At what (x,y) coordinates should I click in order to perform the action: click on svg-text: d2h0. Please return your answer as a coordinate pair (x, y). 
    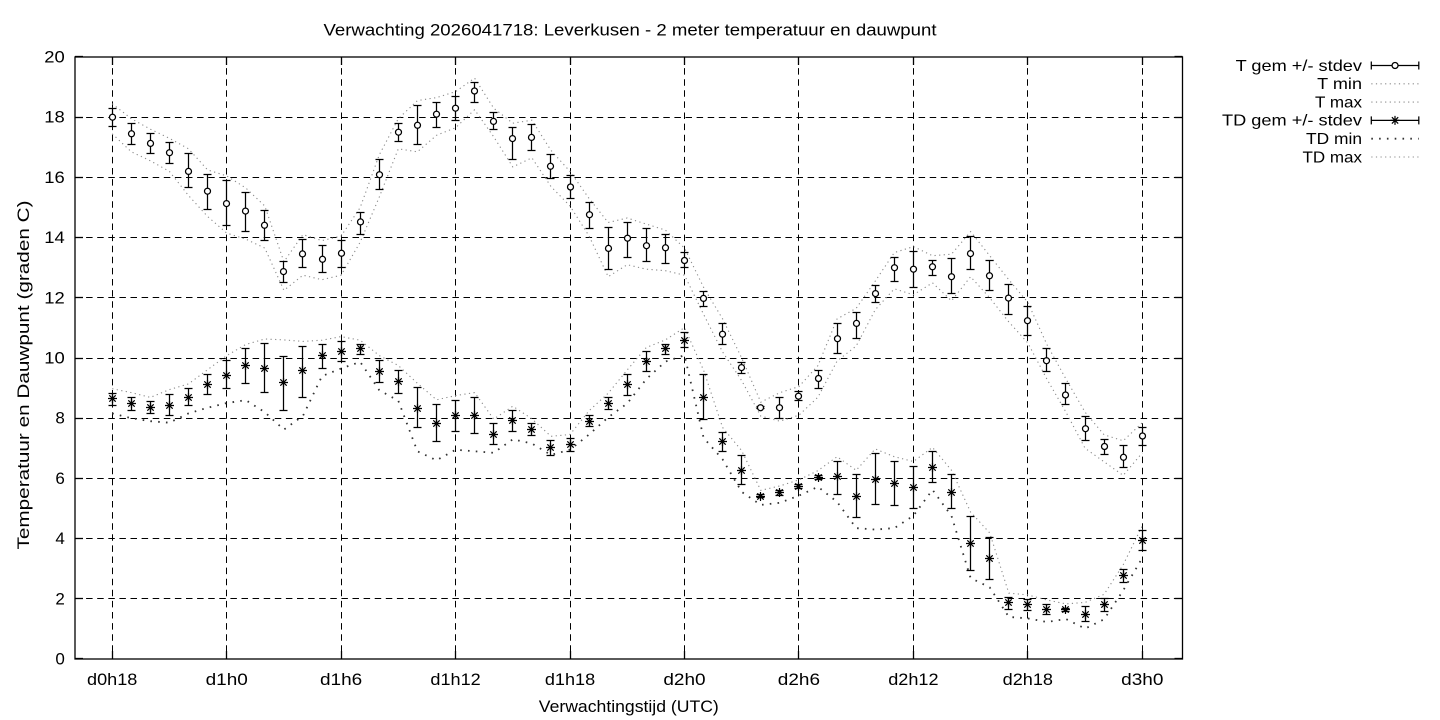
    Looking at the image, I should click on (684, 679).